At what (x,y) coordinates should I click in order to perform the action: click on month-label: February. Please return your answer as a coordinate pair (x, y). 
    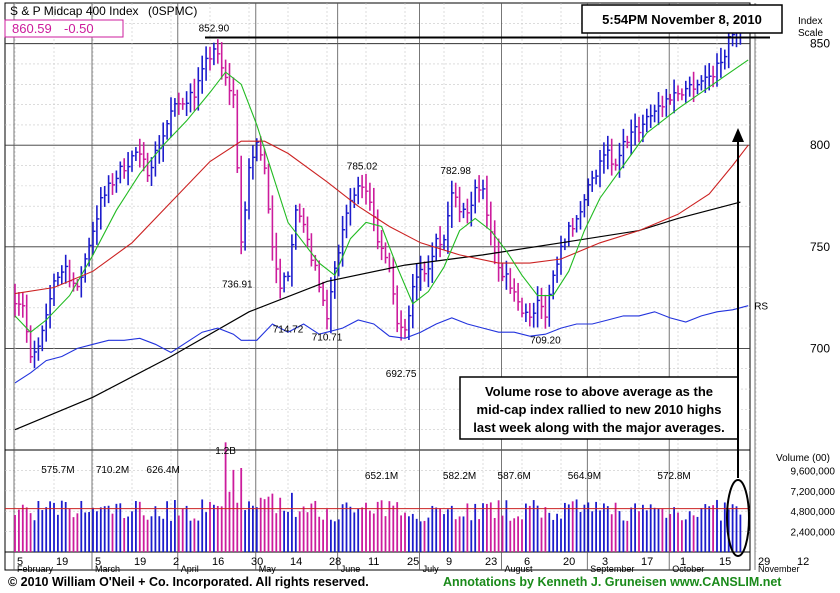
    Looking at the image, I should click on (35, 569).